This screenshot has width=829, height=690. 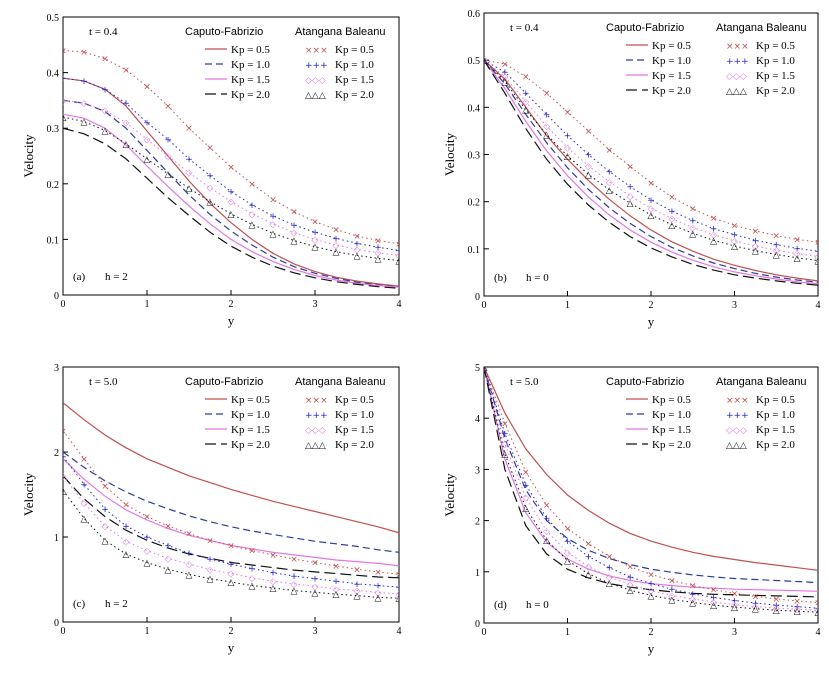 I want to click on legend-label-cf: Kp = 2.0, so click(x=671, y=91).